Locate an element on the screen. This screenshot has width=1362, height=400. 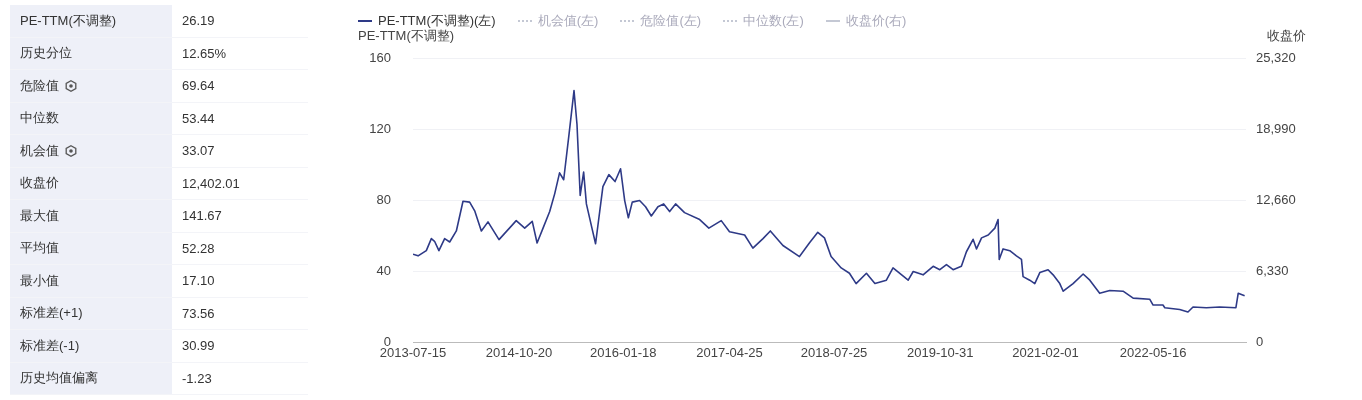
text: 标准差(+1) is located at coordinates (91, 313).